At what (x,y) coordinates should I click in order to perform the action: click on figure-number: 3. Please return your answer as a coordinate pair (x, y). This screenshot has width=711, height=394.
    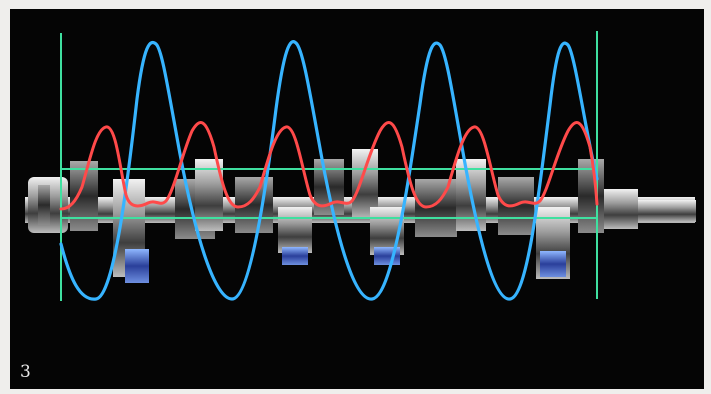
    Looking at the image, I should click on (25, 372).